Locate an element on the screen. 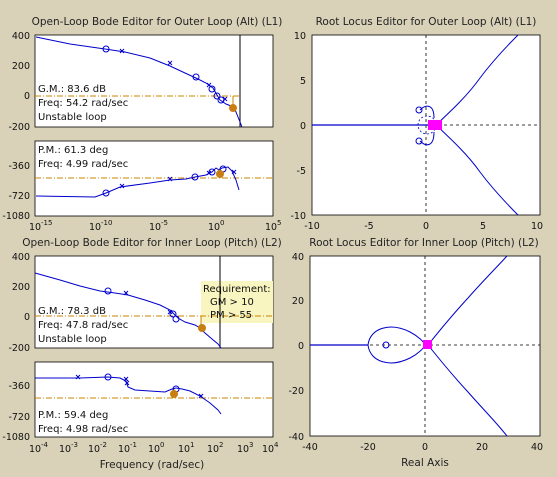 Image resolution: width=557 pixels, height=477 pixels. outer-phase-curve is located at coordinates (137, 182).